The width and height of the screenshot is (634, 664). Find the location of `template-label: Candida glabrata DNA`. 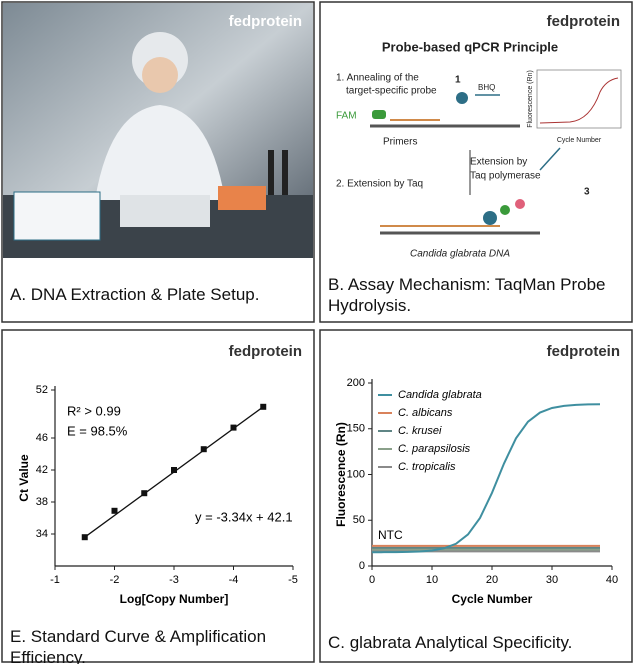

template-label: Candida glabrata DNA is located at coordinates (460, 254).